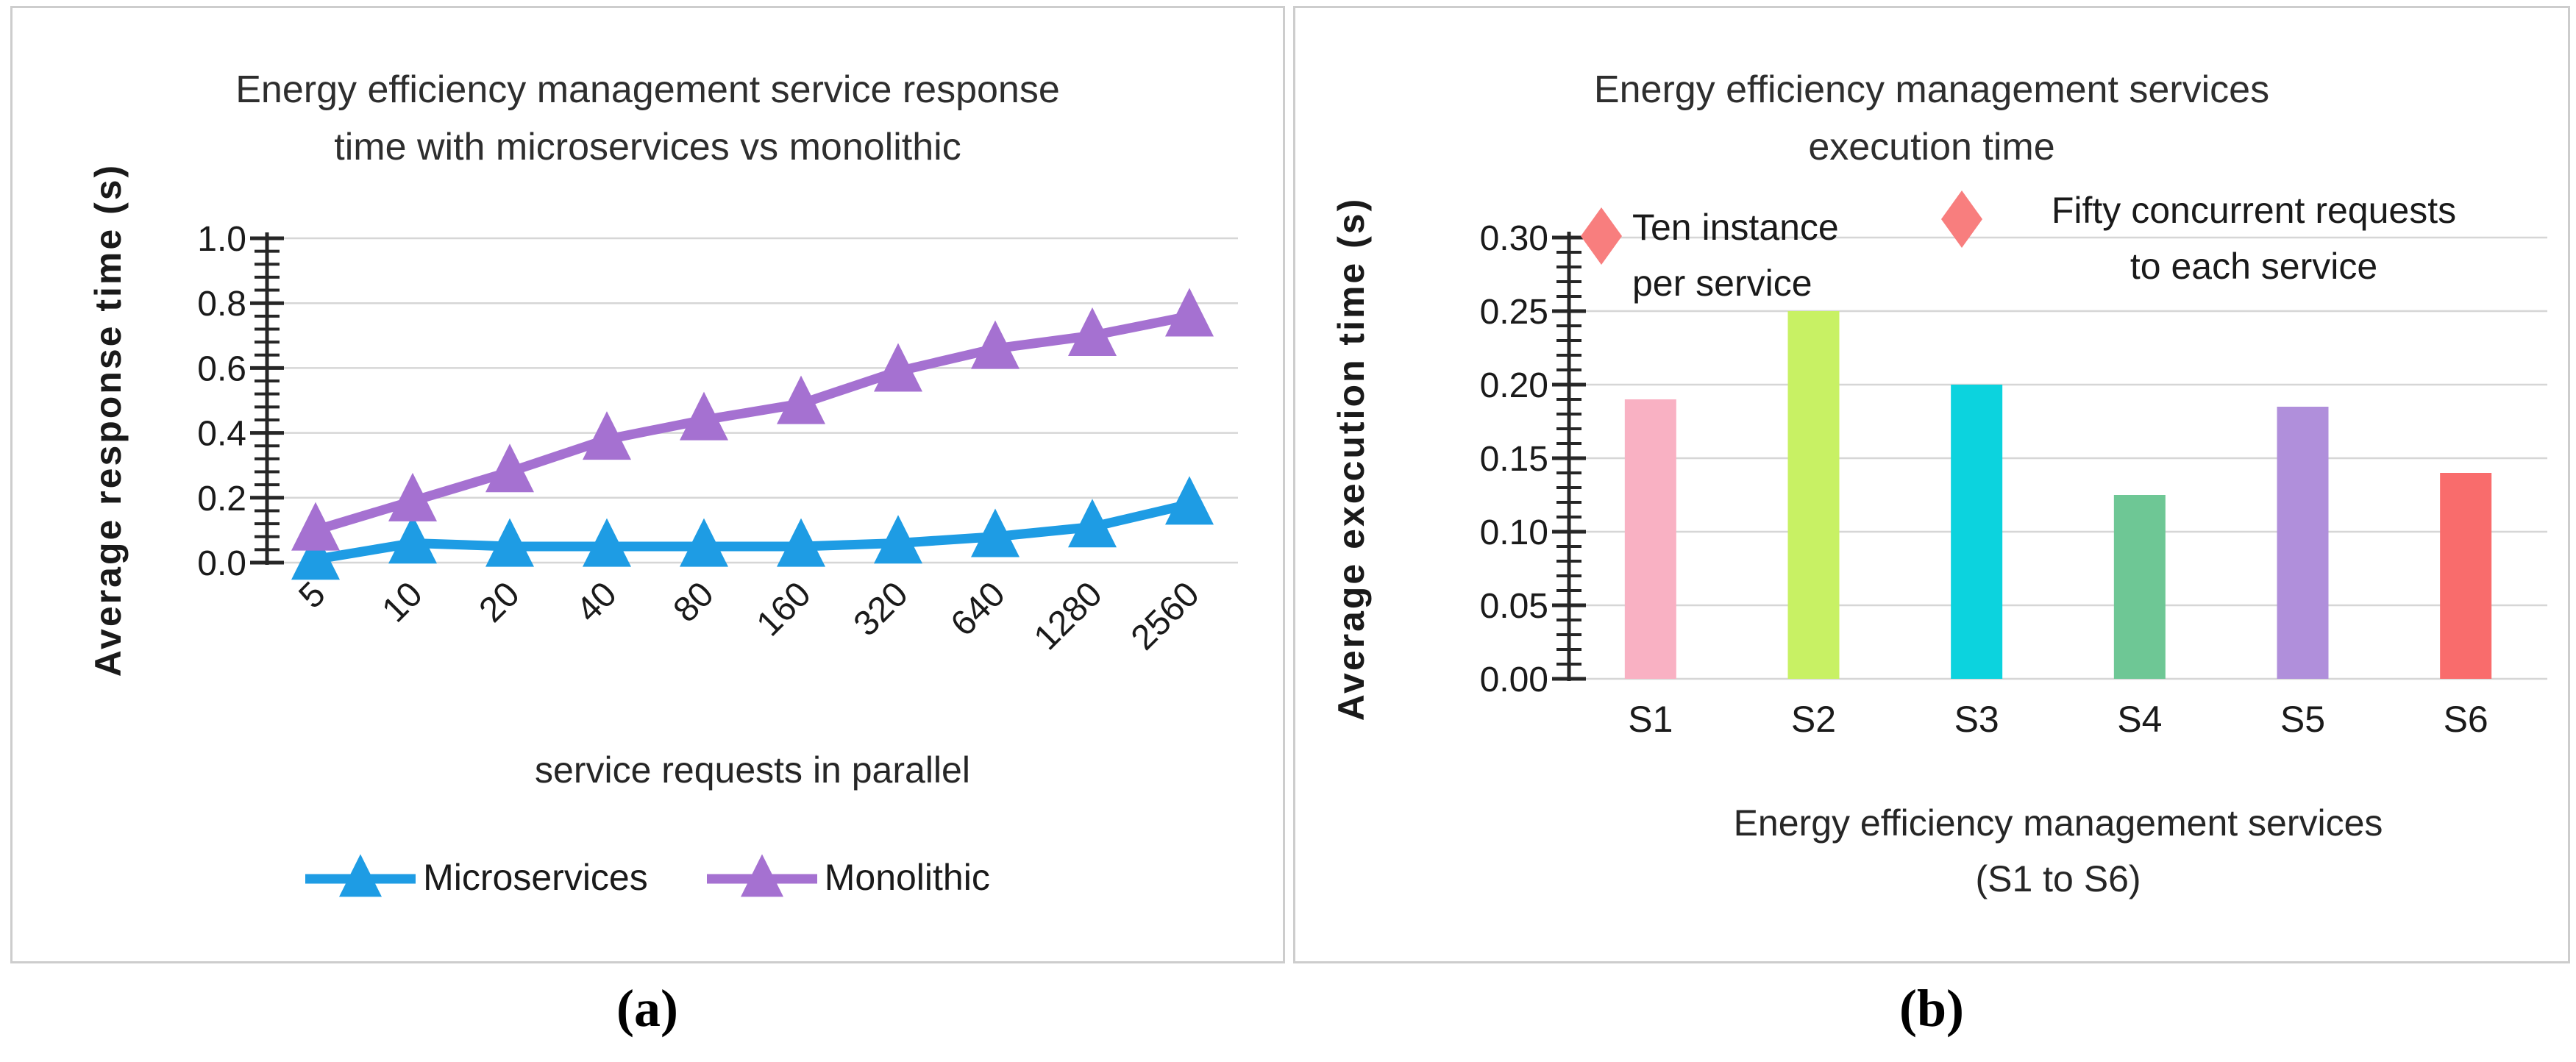 The height and width of the screenshot is (1062, 2576). Describe the element at coordinates (748, 615) in the screenshot. I see `x-tick-labels: 5 10 20 40 80 160 320 640 1280 2560` at that location.